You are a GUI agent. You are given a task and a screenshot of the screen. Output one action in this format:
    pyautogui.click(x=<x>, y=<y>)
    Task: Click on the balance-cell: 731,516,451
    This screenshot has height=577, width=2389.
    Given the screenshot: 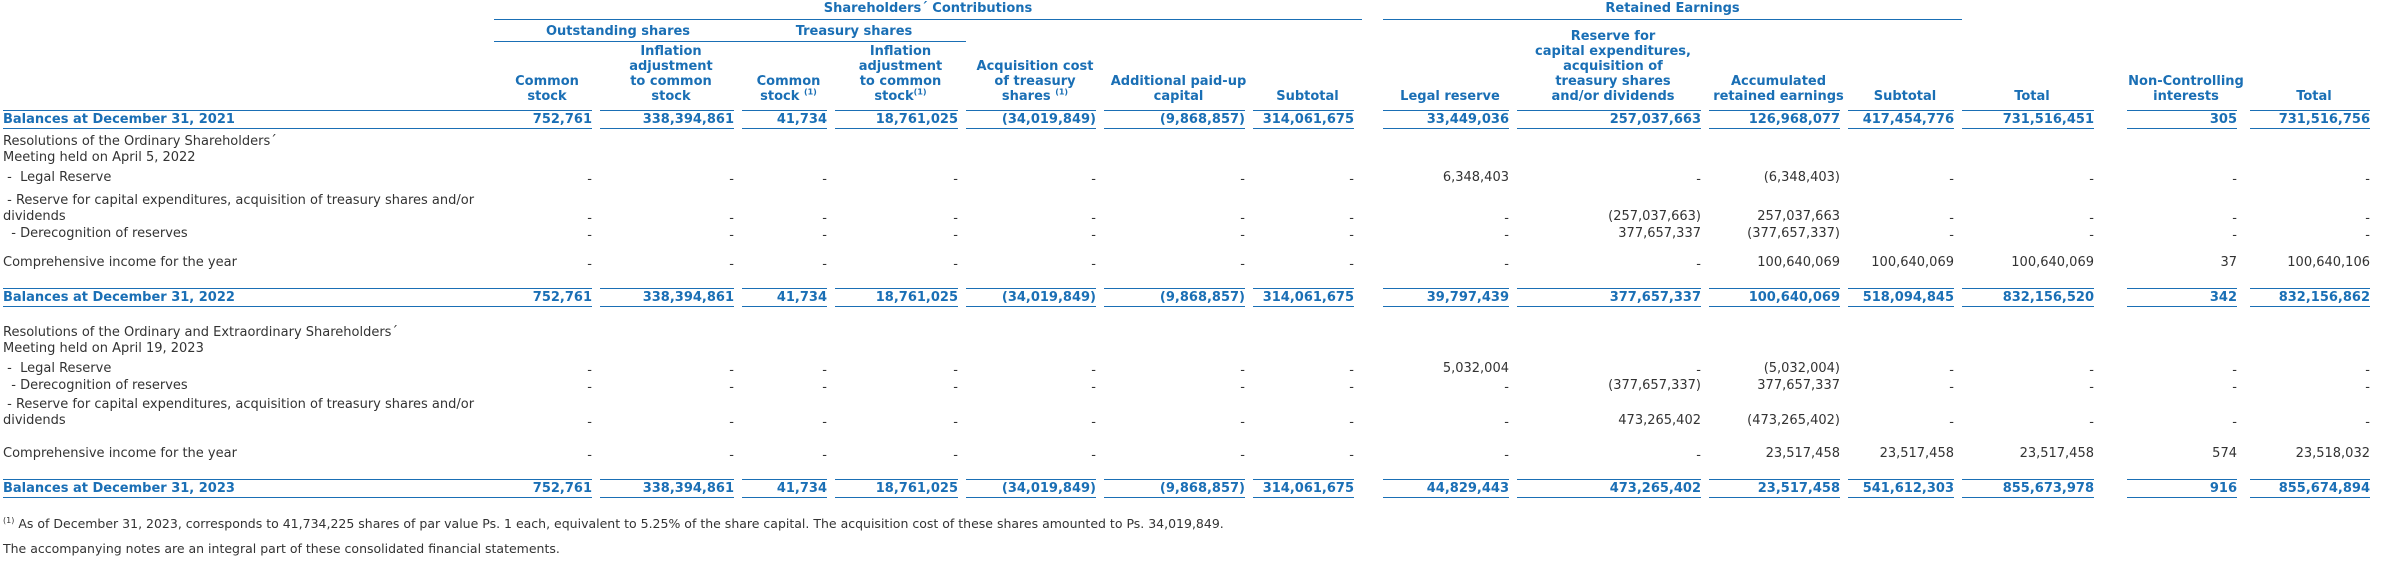 What is the action you would take?
    pyautogui.click(x=2048, y=119)
    